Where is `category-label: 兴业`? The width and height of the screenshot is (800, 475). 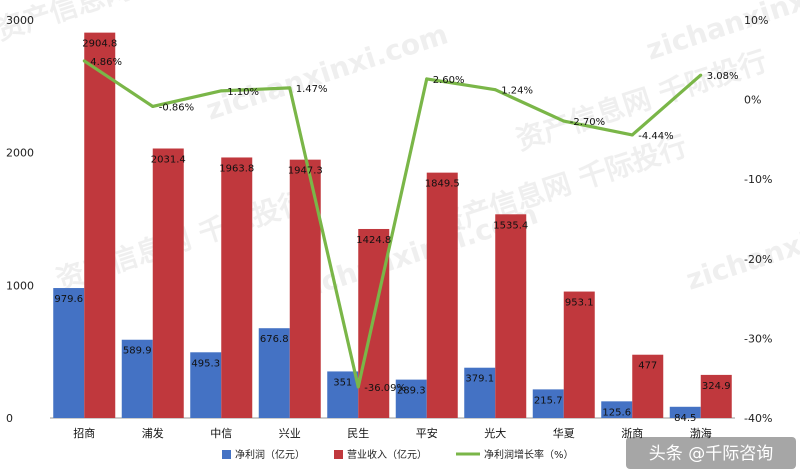 category-label: 兴业 is located at coordinates (290, 433).